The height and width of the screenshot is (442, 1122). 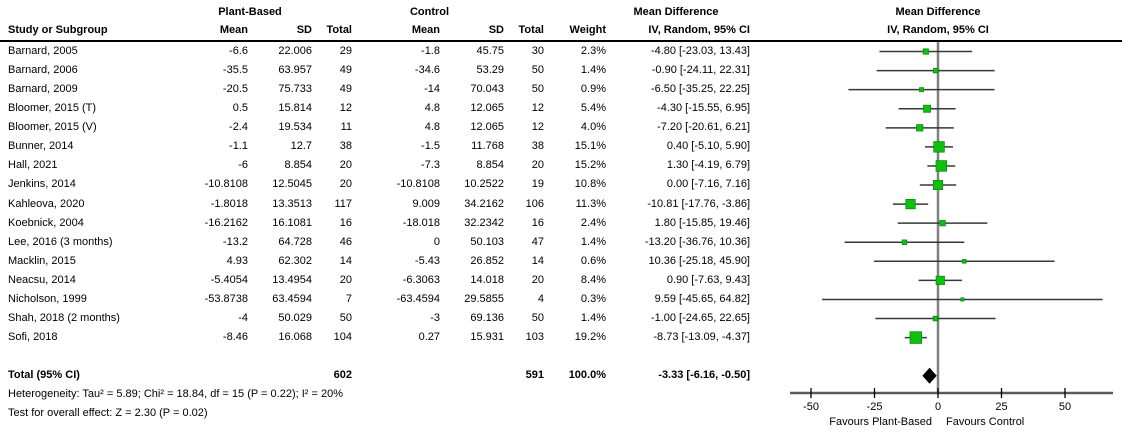 What do you see at coordinates (704, 375) in the screenshot?
I see `mean-difference-ci-cell: -3.33 [-6.16, -0.50]` at bounding box center [704, 375].